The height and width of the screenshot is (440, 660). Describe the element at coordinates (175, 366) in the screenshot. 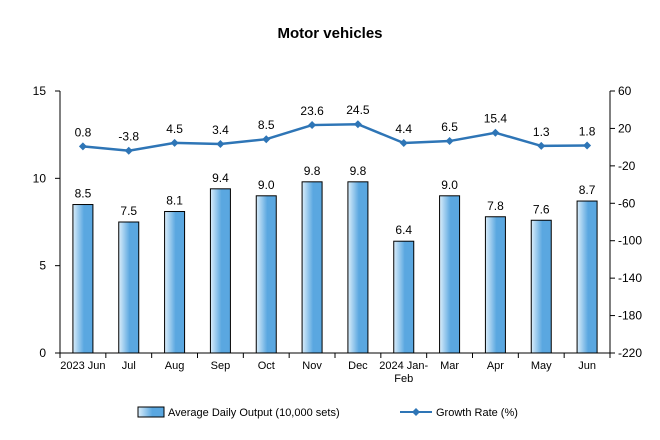

I see `x-tick-label: Aug` at that location.